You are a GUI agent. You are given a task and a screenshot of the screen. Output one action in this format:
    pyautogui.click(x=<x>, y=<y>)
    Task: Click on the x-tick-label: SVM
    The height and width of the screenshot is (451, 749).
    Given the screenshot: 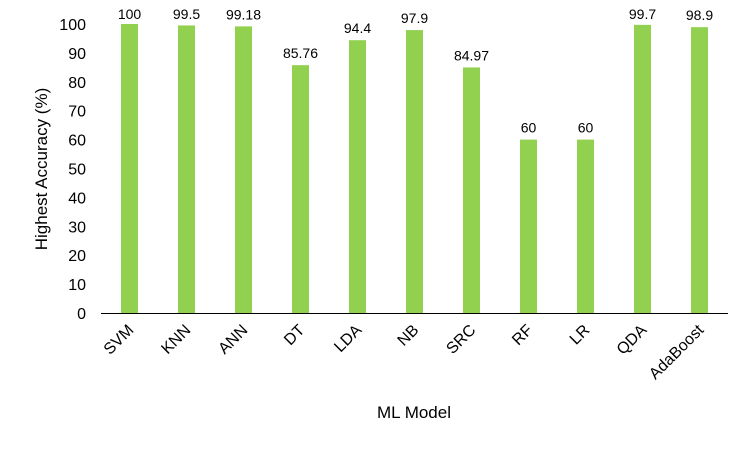 What is the action you would take?
    pyautogui.click(x=119, y=340)
    